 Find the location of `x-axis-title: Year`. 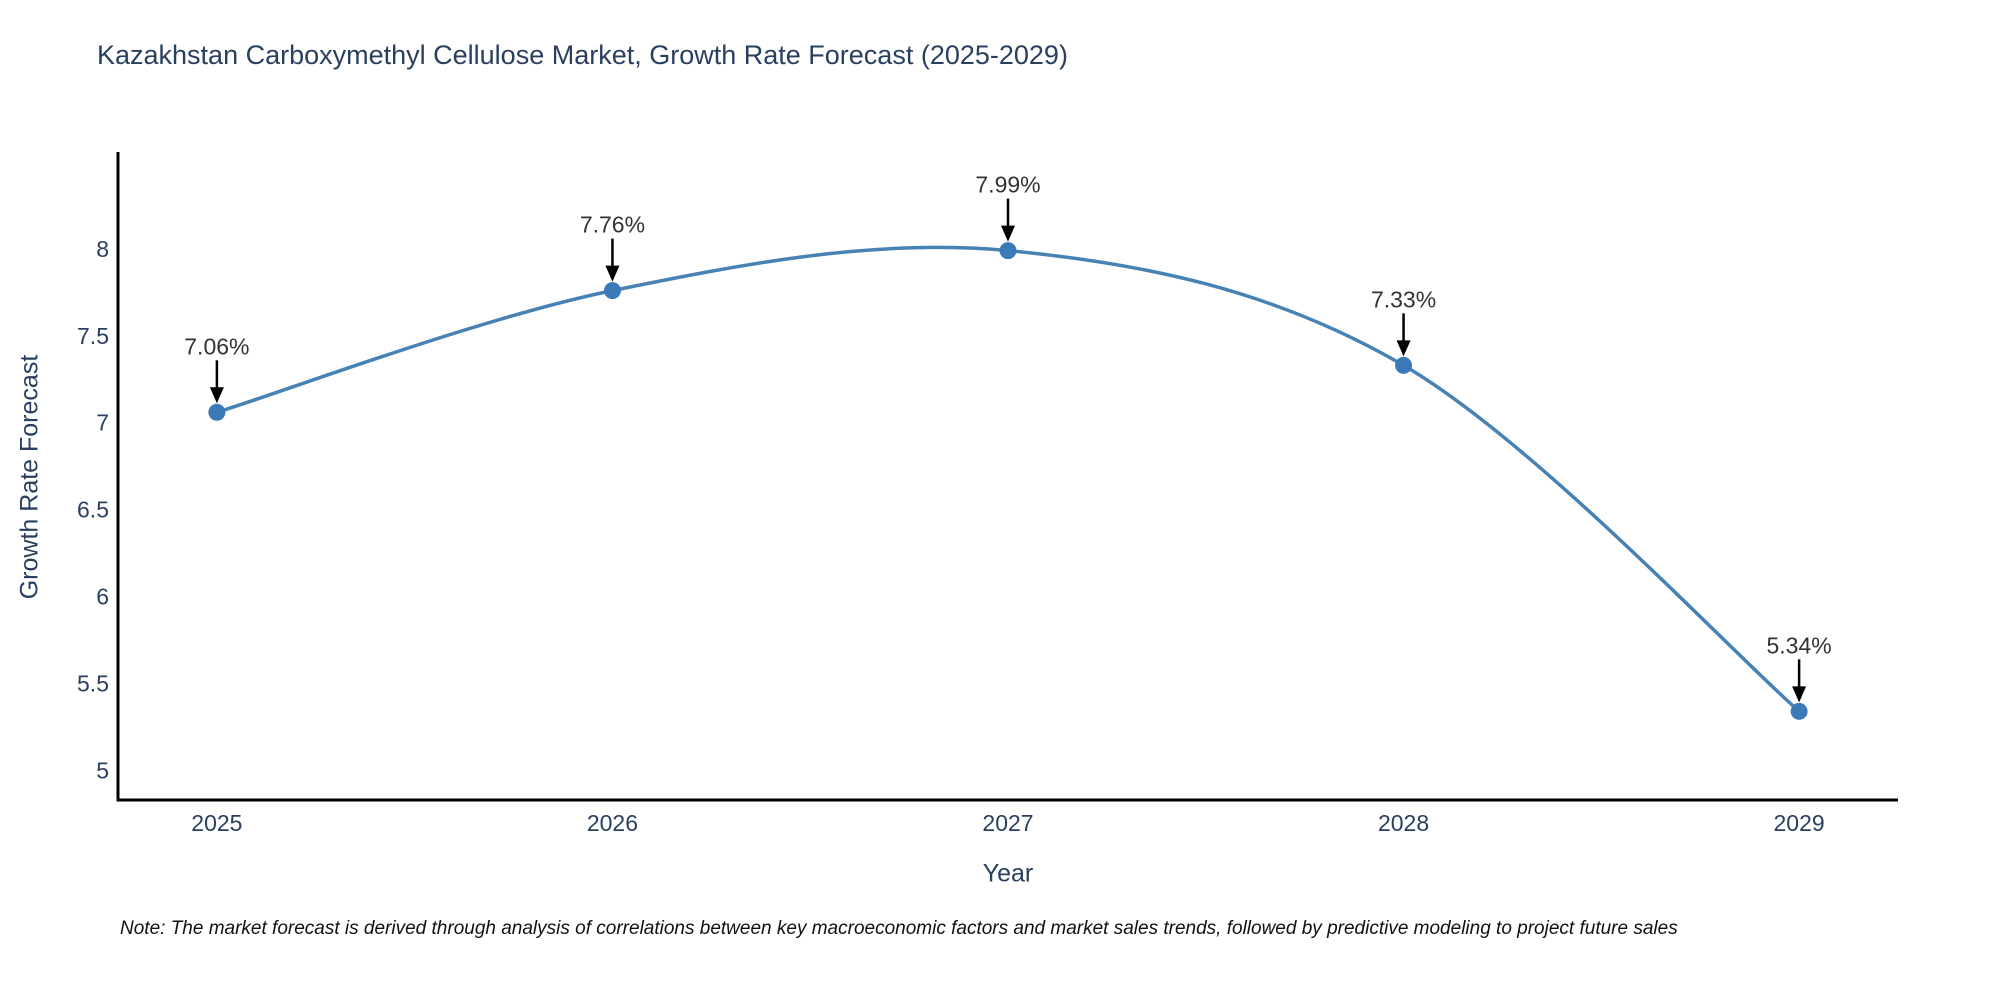

x-axis-title: Year is located at coordinates (1008, 873).